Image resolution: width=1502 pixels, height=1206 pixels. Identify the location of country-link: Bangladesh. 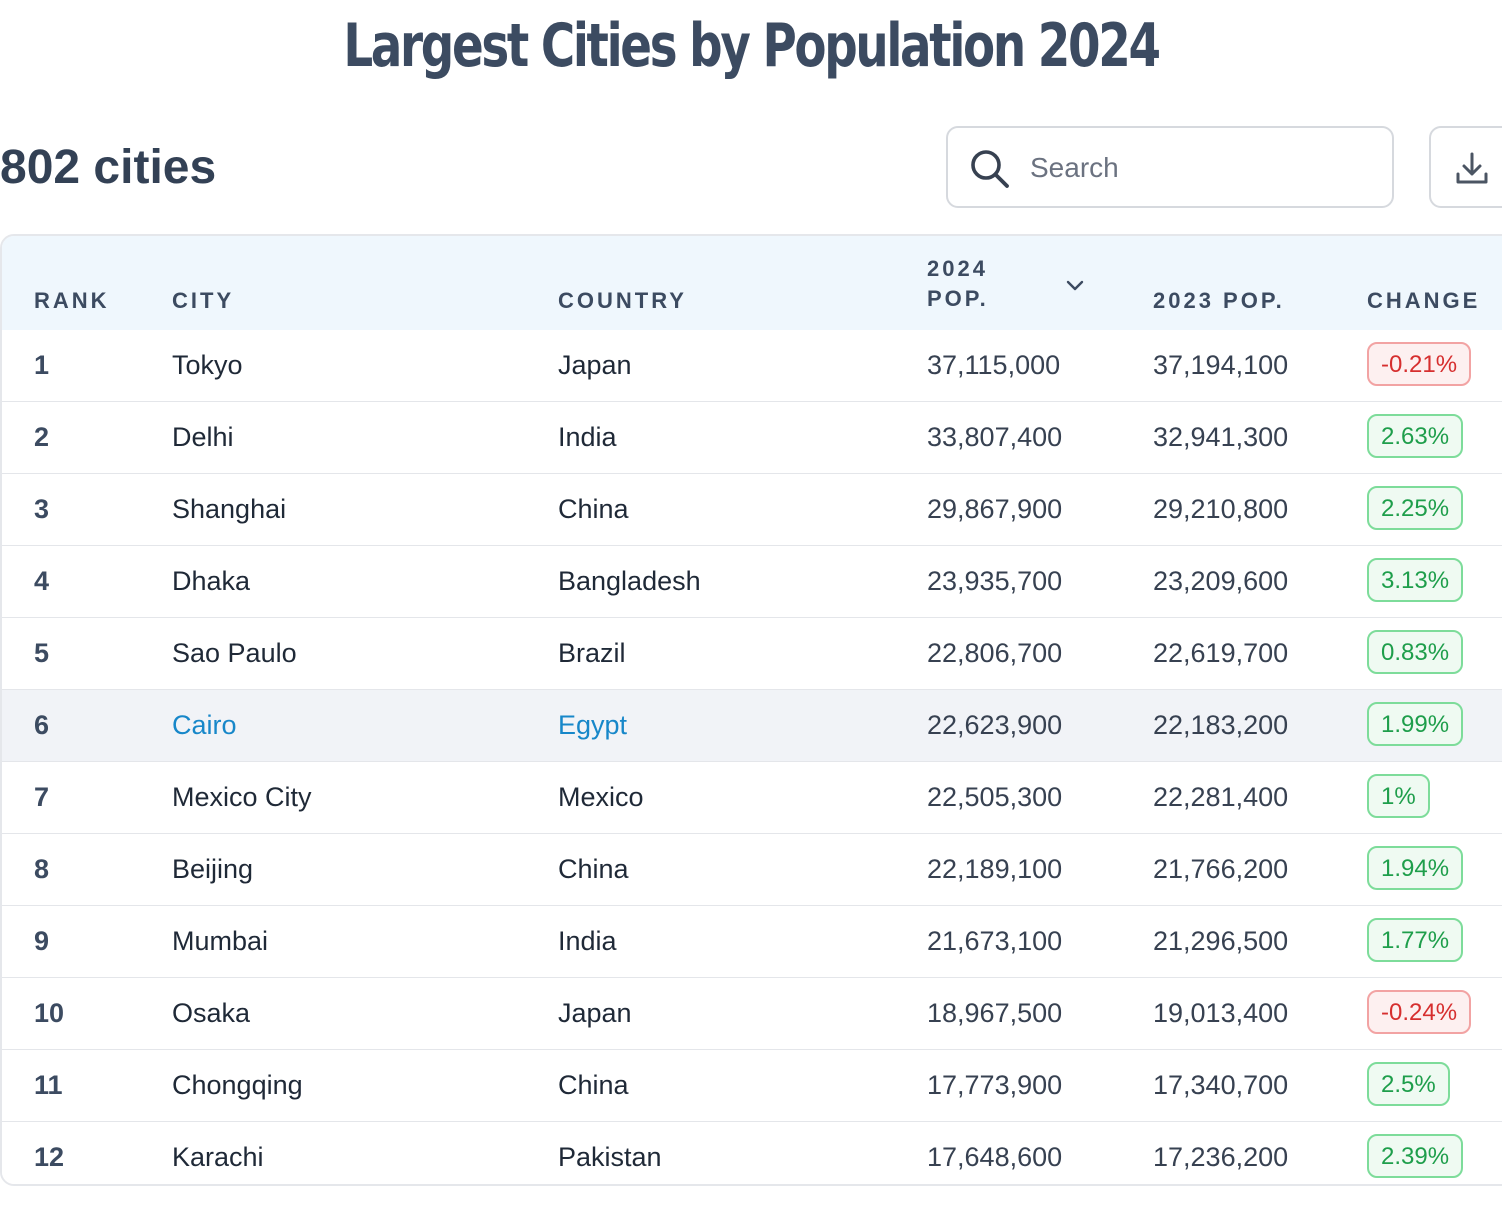
(629, 581).